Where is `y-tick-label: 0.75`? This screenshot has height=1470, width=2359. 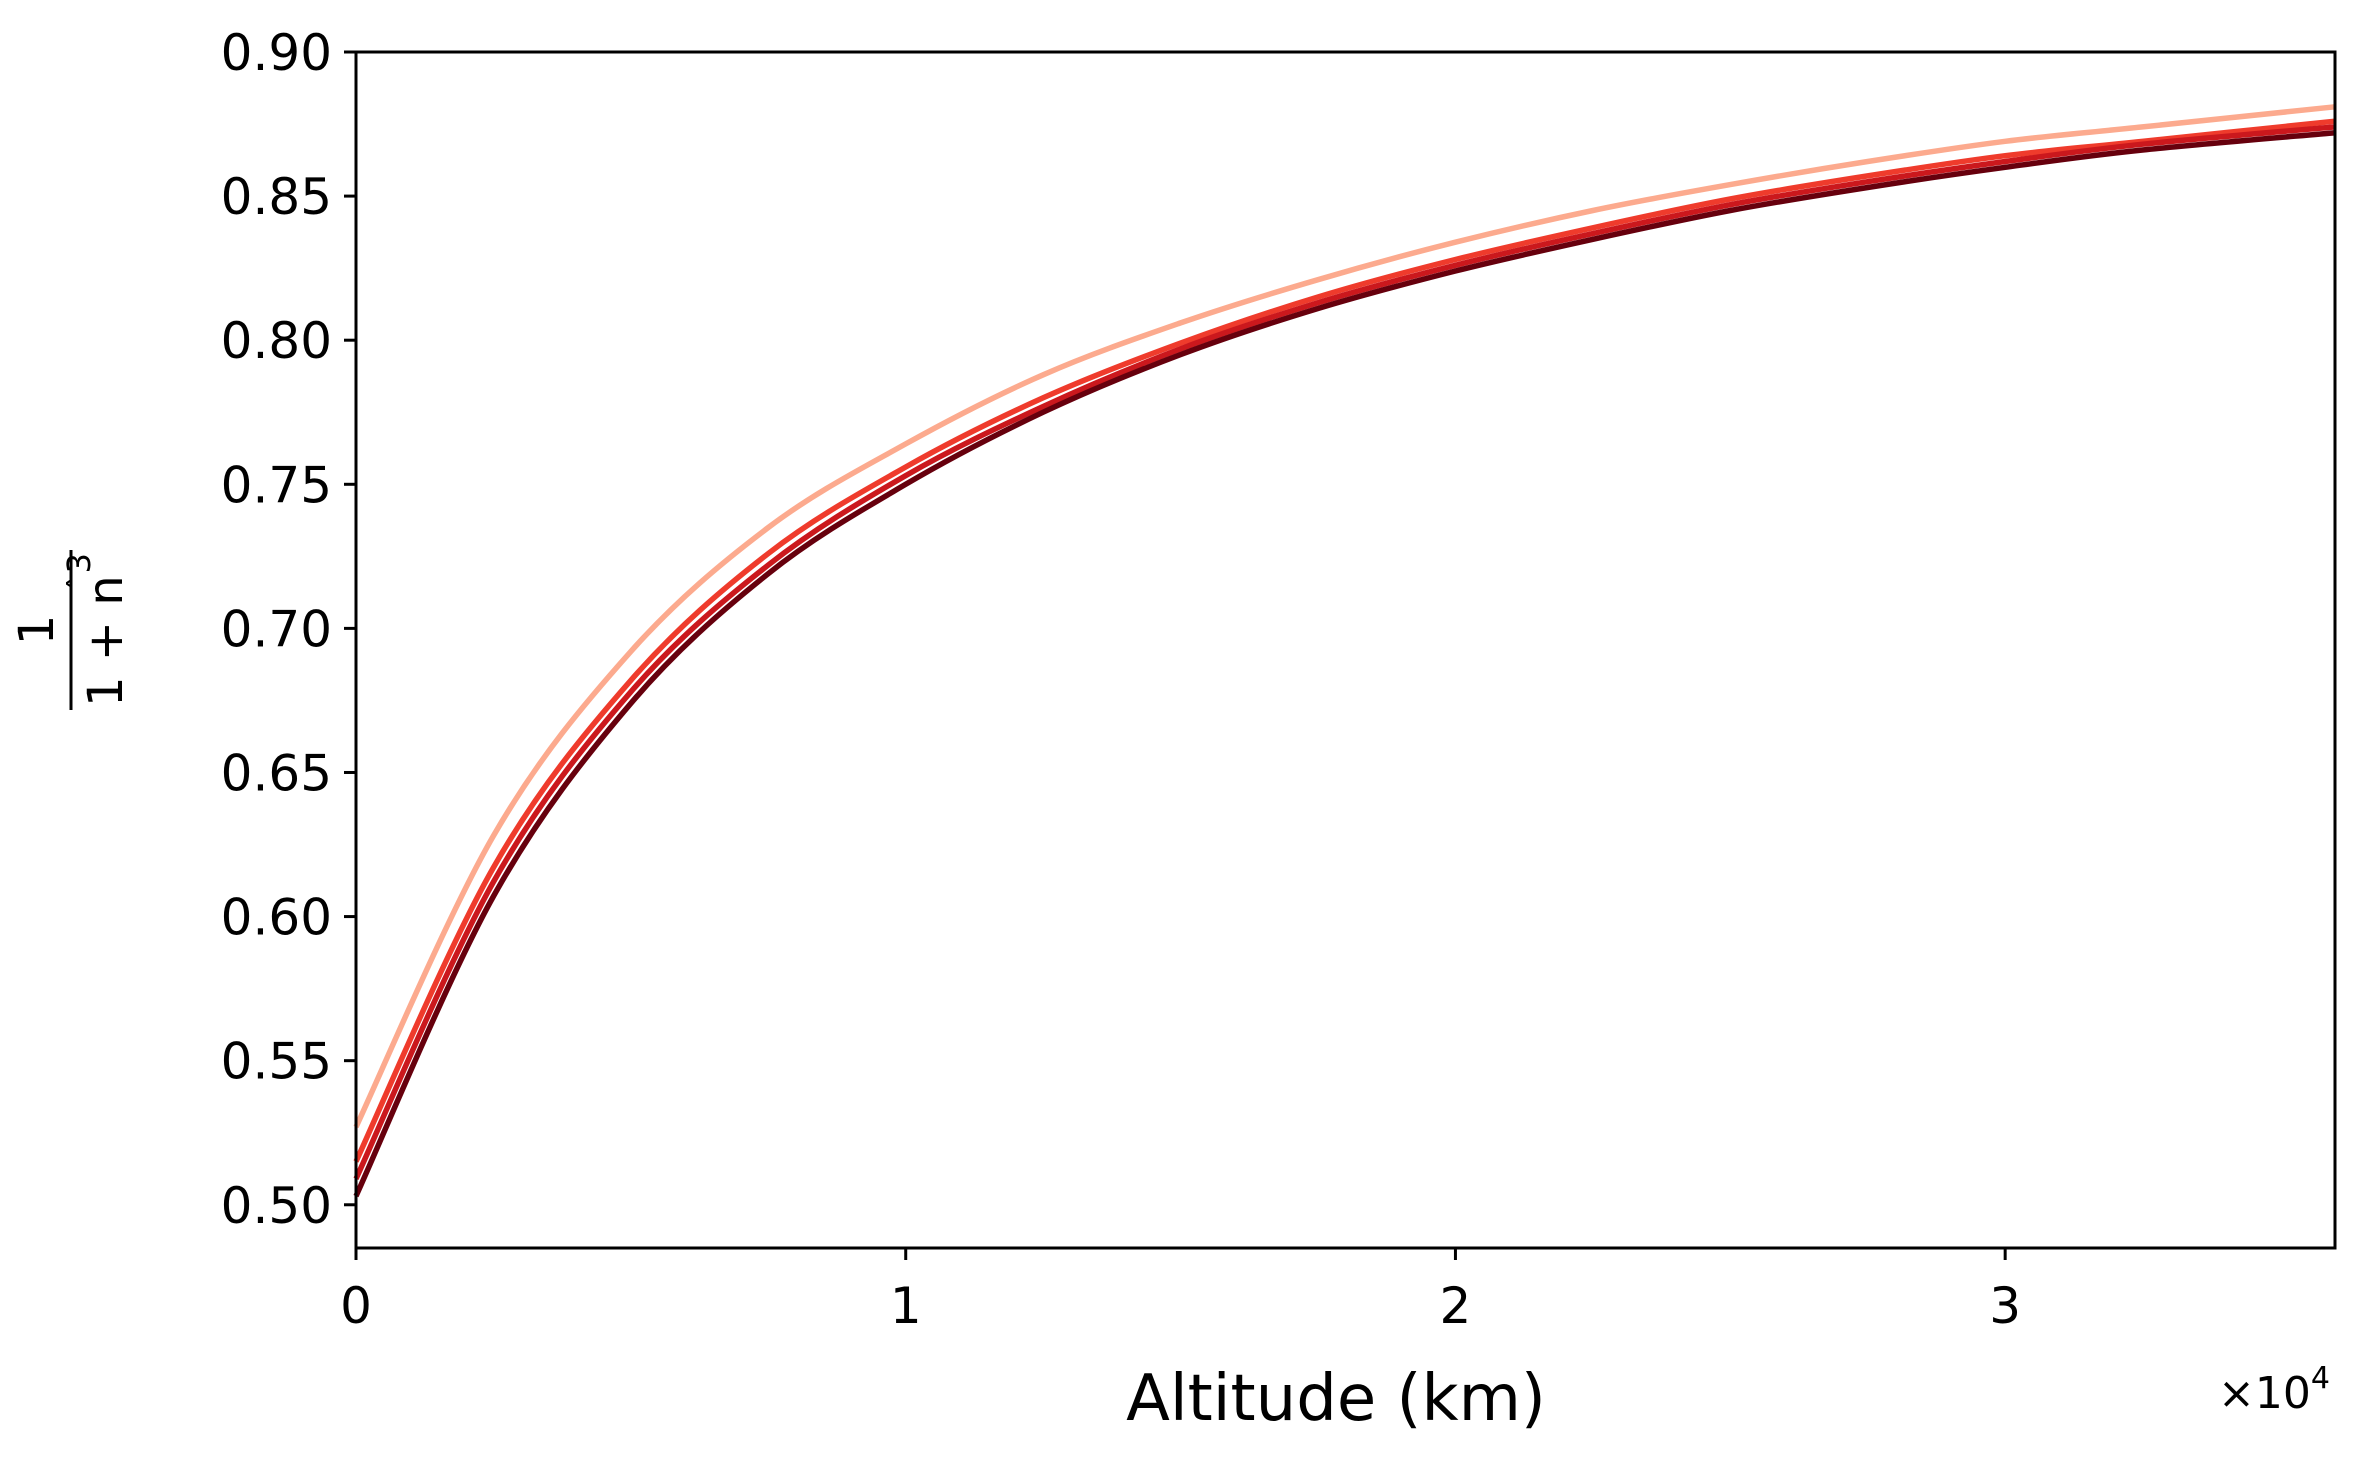 y-tick-label: 0.75 is located at coordinates (276, 485).